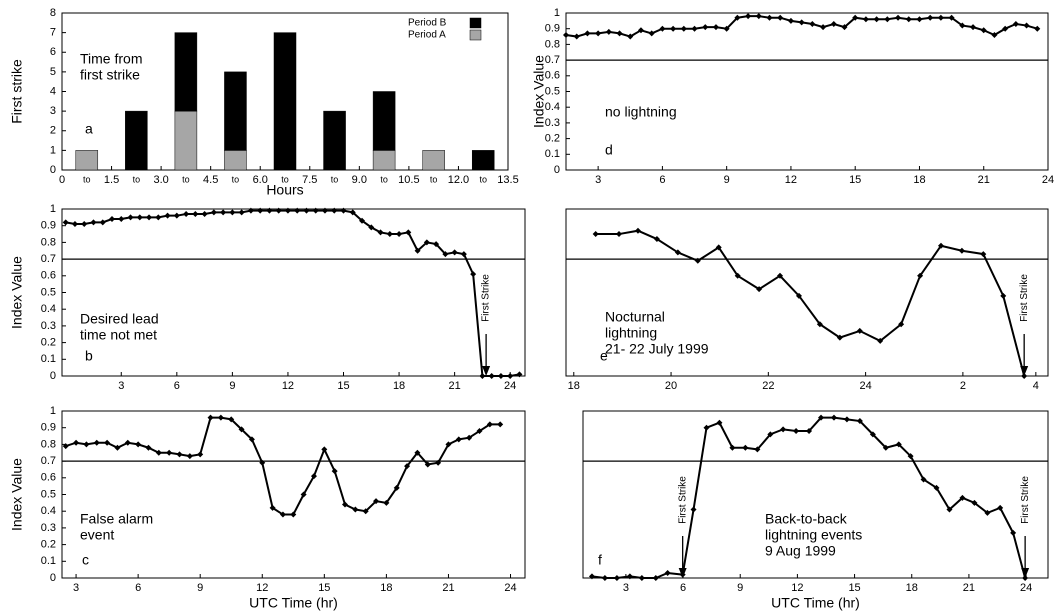 The width and height of the screenshot is (1062, 615). Describe the element at coordinates (48, 511) in the screenshot. I see `y-tick-label: 0.4` at that location.